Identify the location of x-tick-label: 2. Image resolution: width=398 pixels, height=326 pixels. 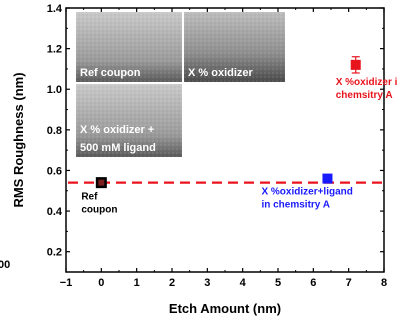
(172, 283).